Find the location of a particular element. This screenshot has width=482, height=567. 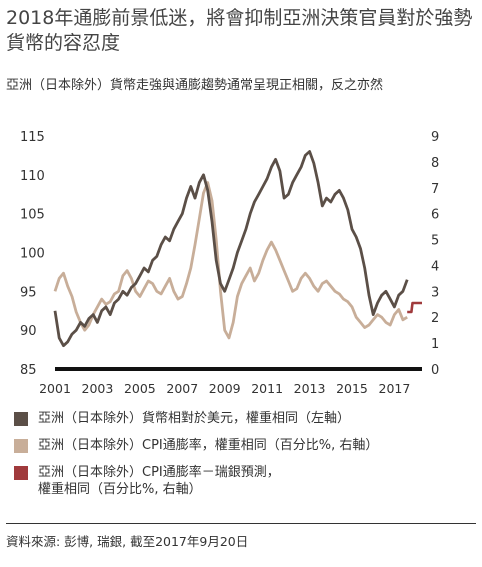

x-tick-label: 2015 is located at coordinates (352, 388).